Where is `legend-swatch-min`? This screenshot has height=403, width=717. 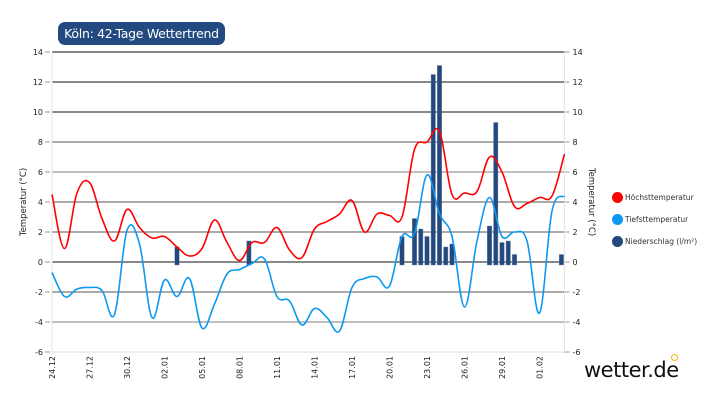 legend-swatch-min is located at coordinates (617, 219).